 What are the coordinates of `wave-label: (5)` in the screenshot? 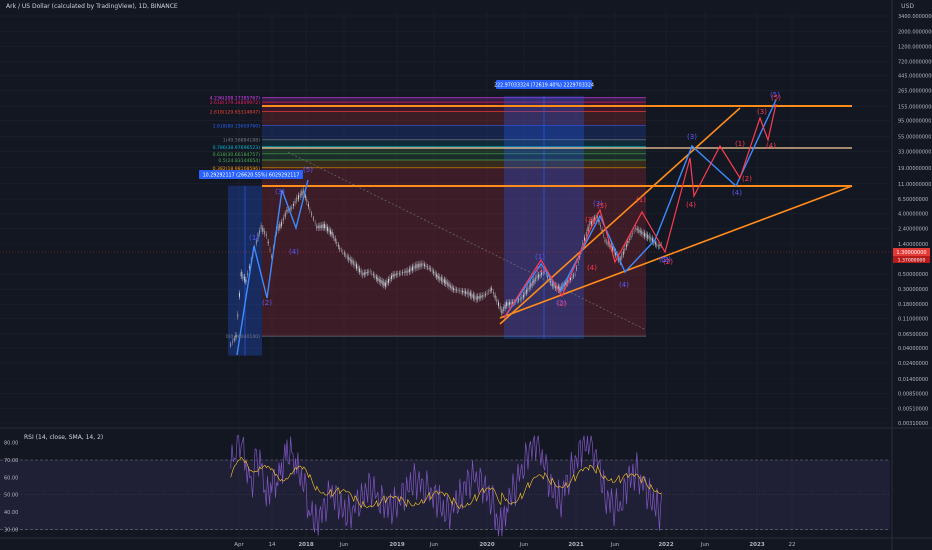 It's located at (775, 95).